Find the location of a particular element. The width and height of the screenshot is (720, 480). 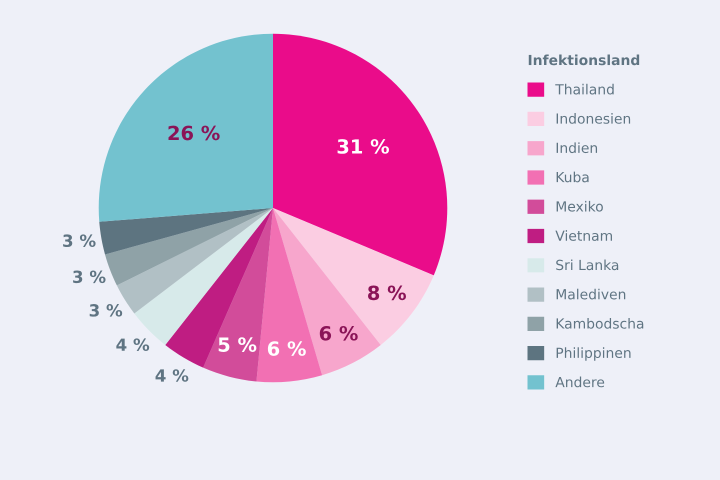

legend-label: Indien is located at coordinates (577, 148).